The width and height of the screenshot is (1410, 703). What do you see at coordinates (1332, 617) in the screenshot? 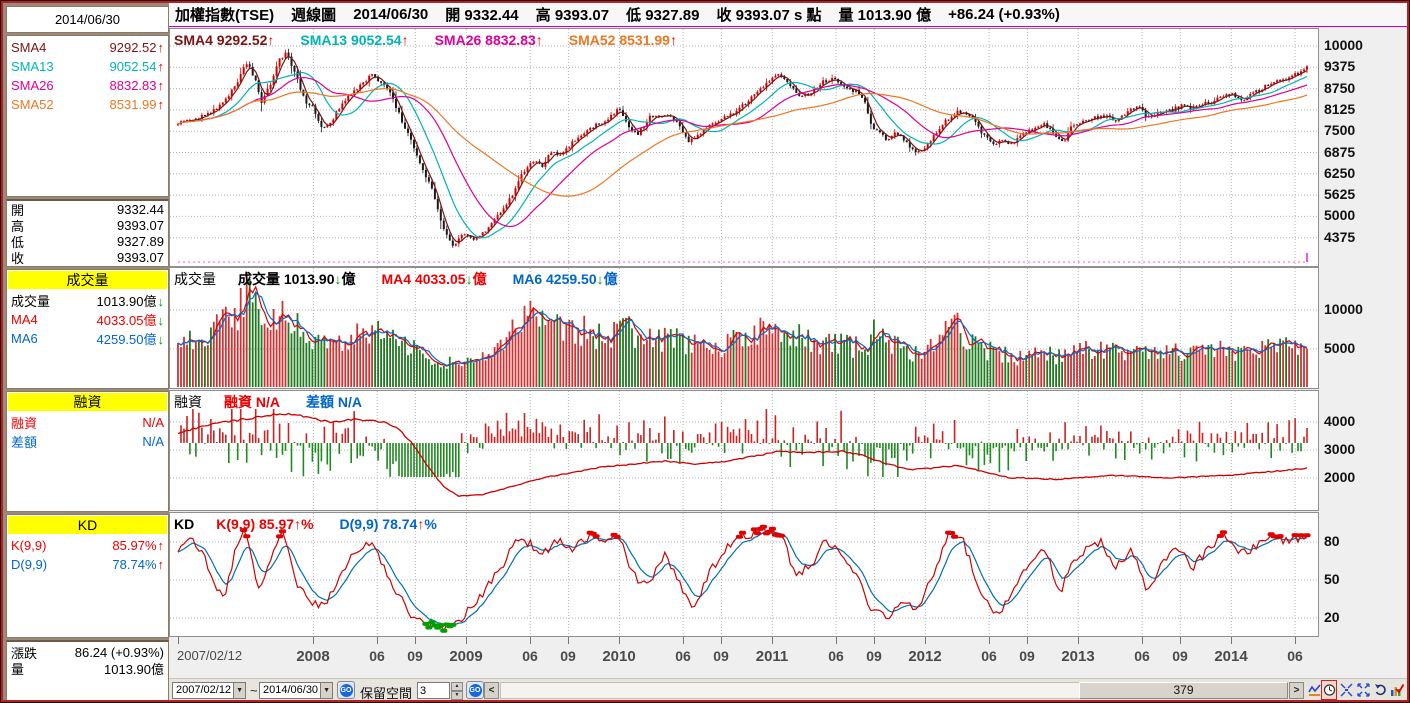
I see `y-axis-label: 20` at bounding box center [1332, 617].